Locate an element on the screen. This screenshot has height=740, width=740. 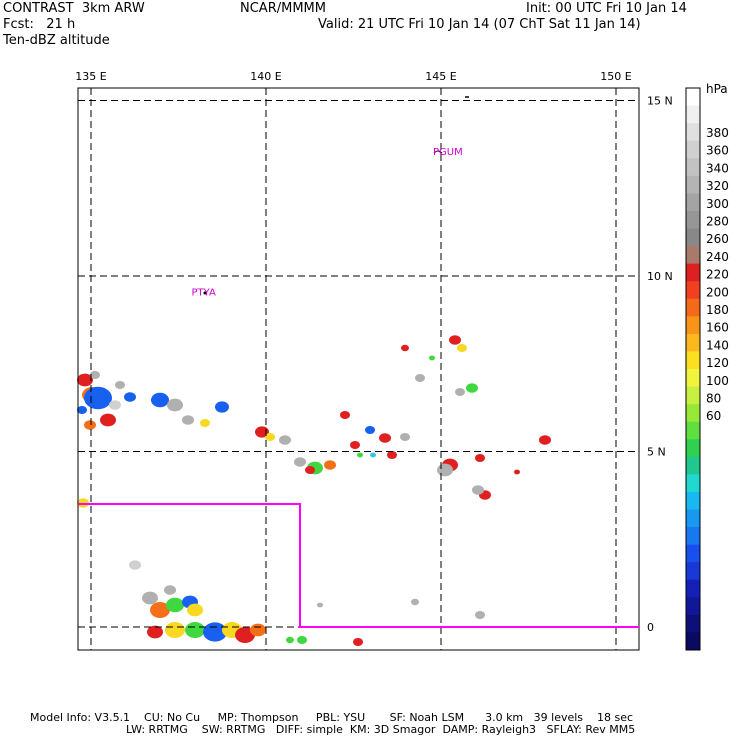
lat-label: 15 N is located at coordinates (660, 101).